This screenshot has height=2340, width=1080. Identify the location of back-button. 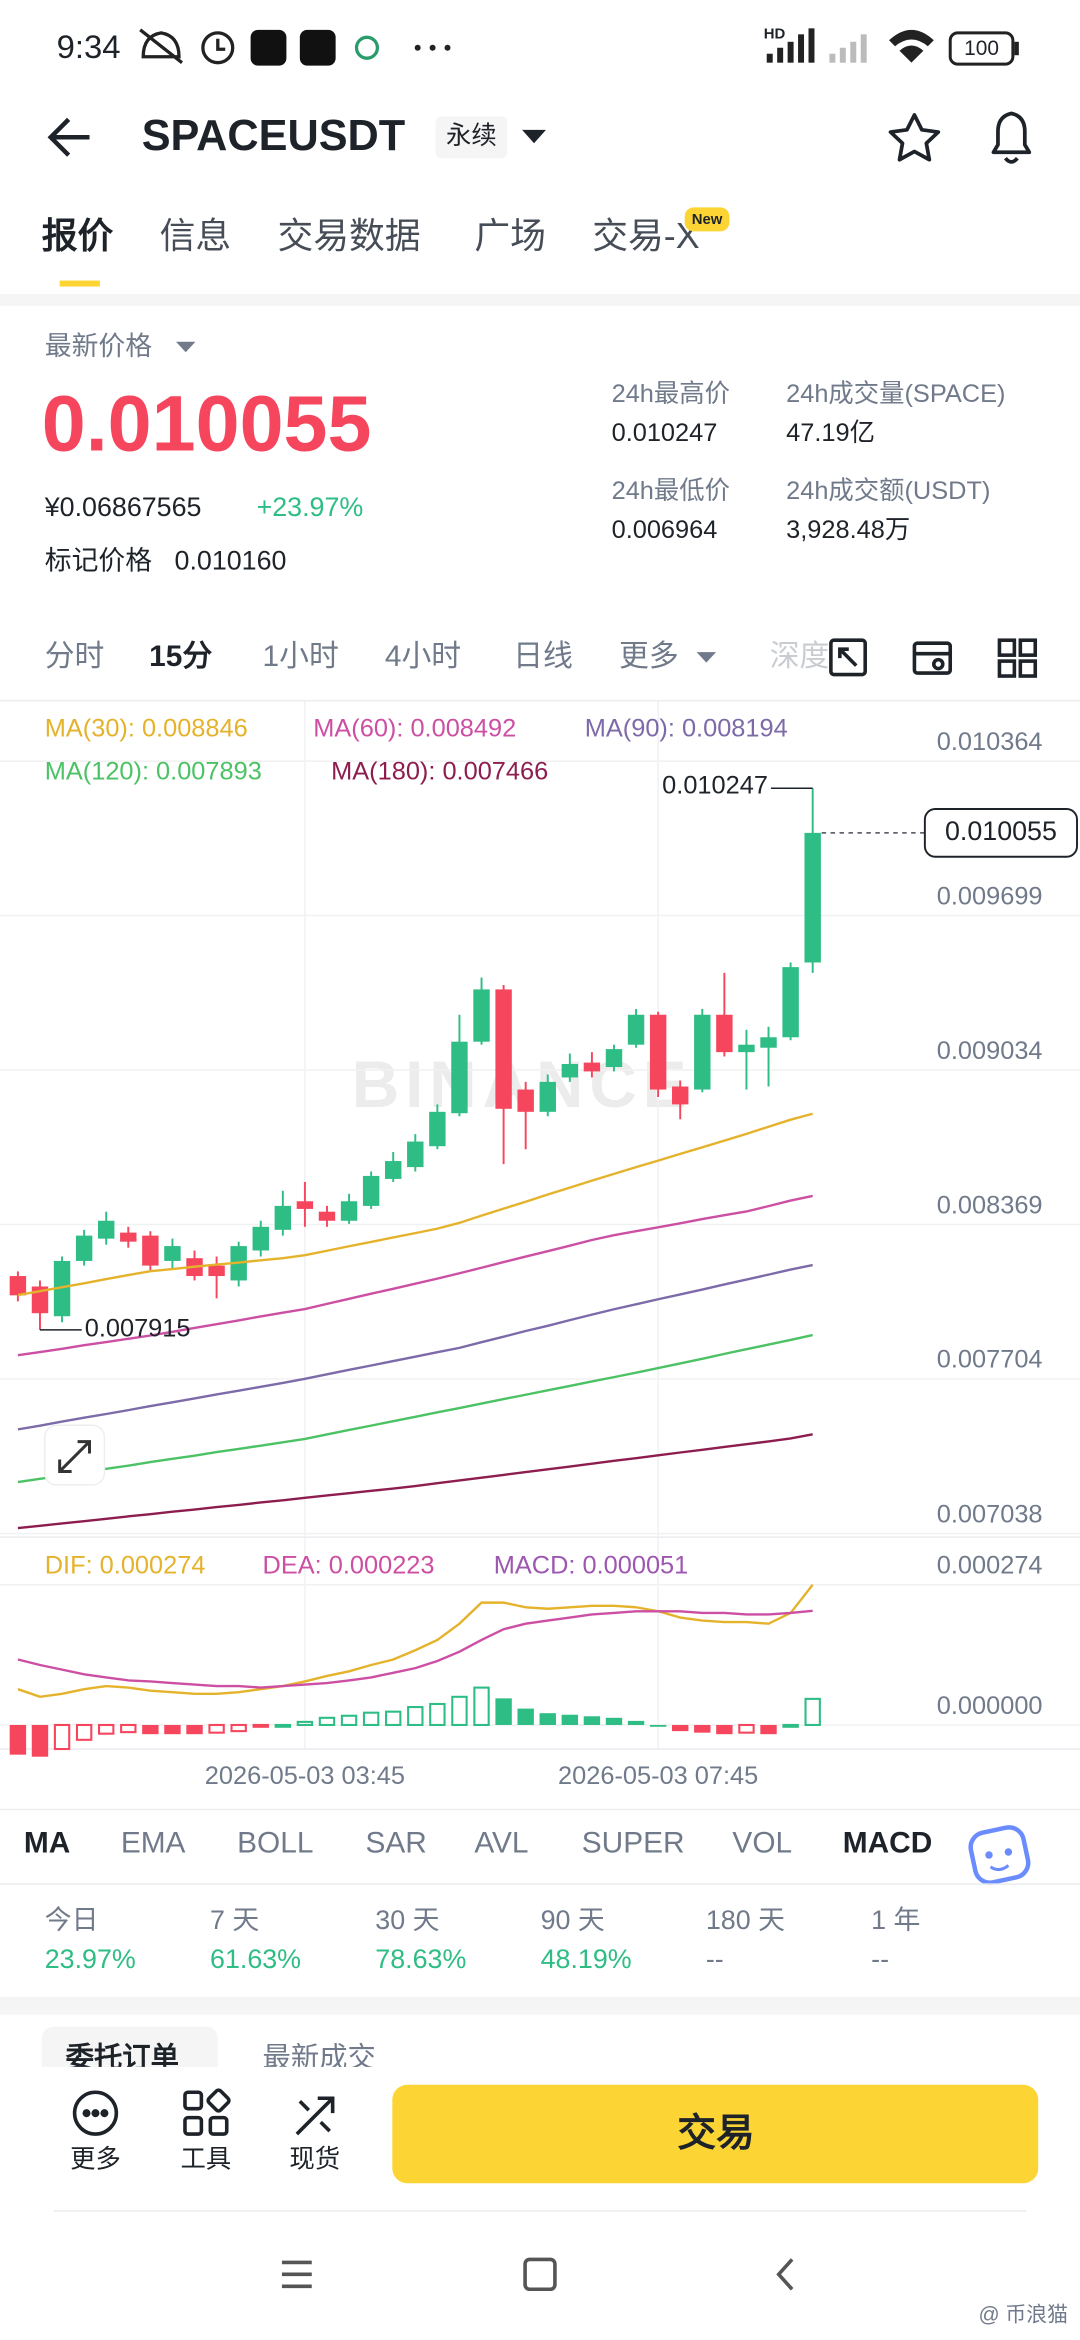
(68, 137).